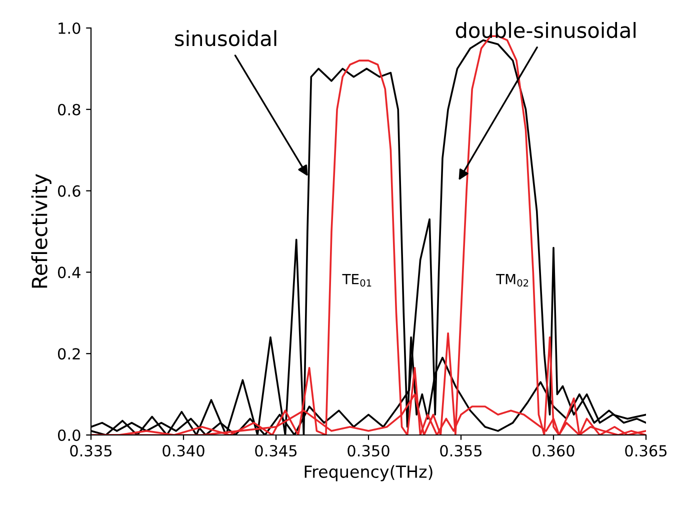  What do you see at coordinates (69, 354) in the screenshot?
I see `y-tick-label: 0.2` at bounding box center [69, 354].